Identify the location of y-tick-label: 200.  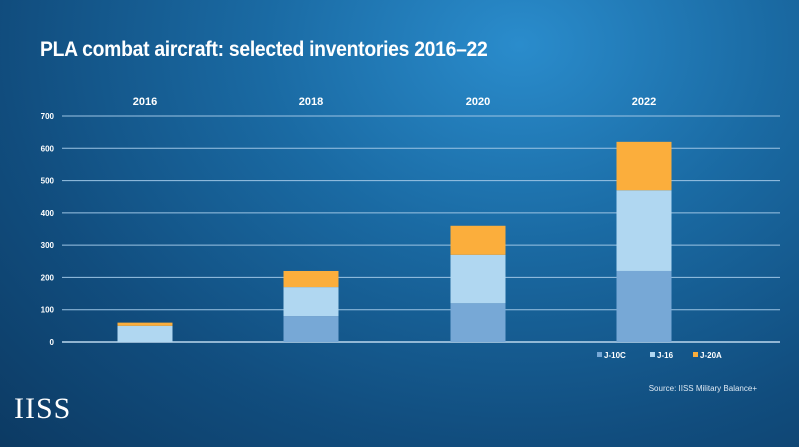
(48, 277).